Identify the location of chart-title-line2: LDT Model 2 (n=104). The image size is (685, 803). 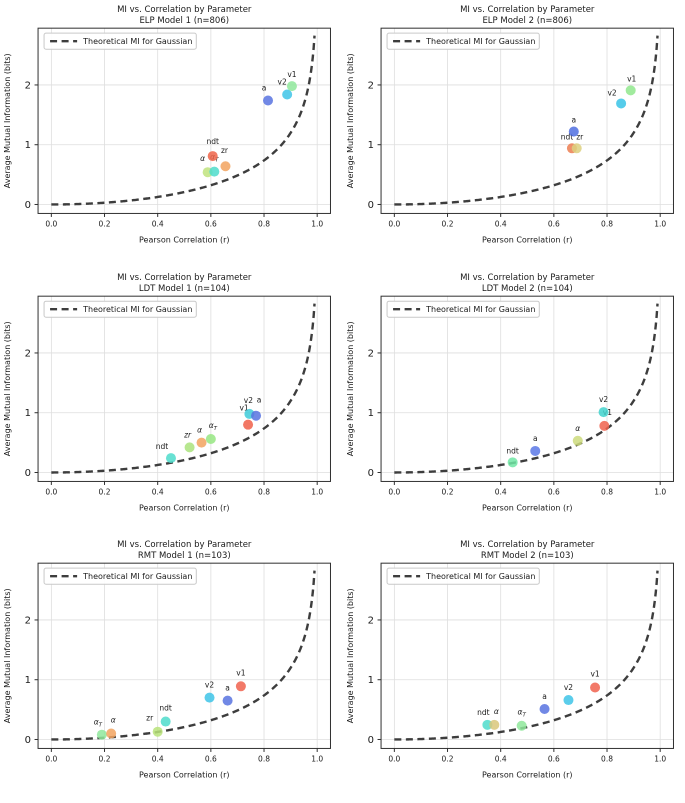
(526, 289).